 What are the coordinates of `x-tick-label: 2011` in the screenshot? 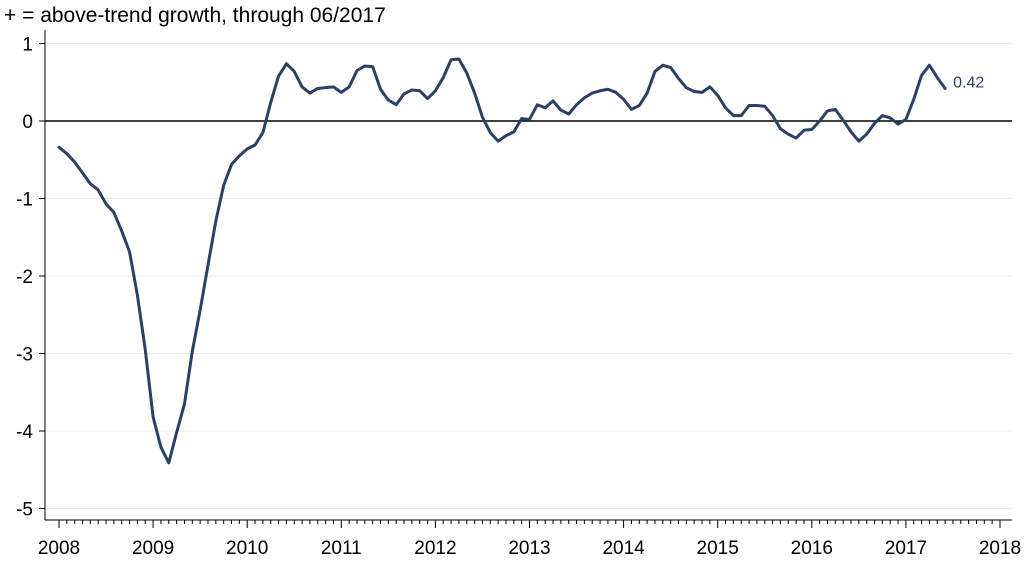 It's located at (341, 548).